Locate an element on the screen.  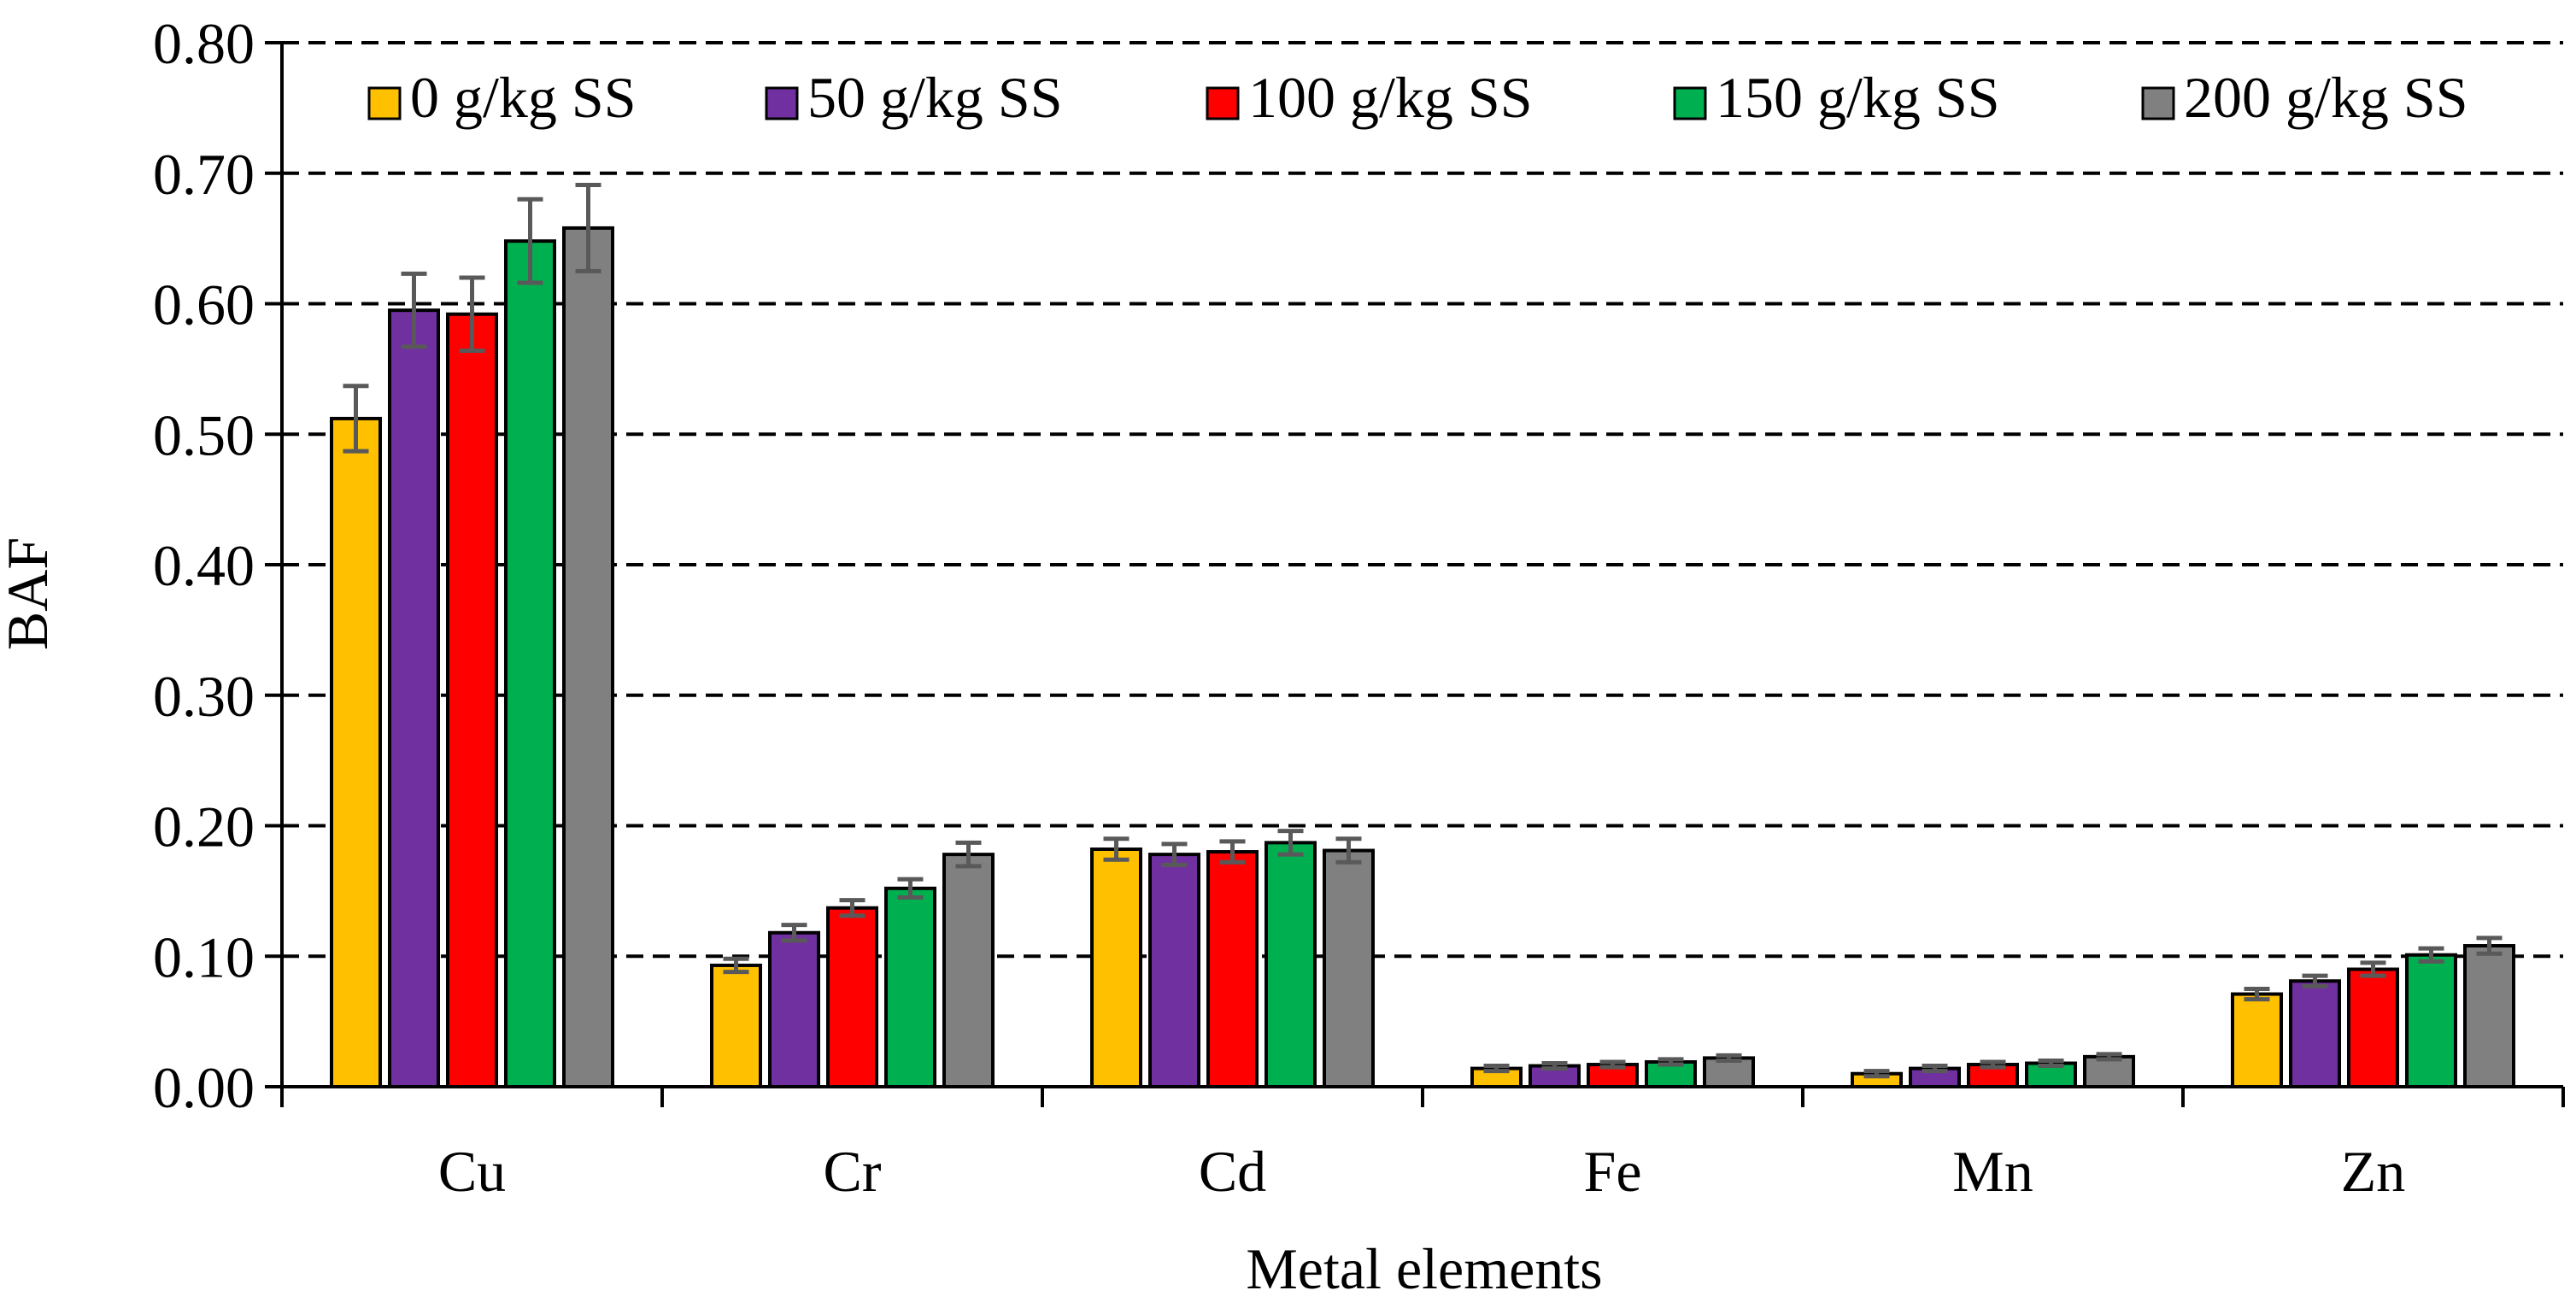
legend-label: 150 g/kg SS is located at coordinates (1858, 97).